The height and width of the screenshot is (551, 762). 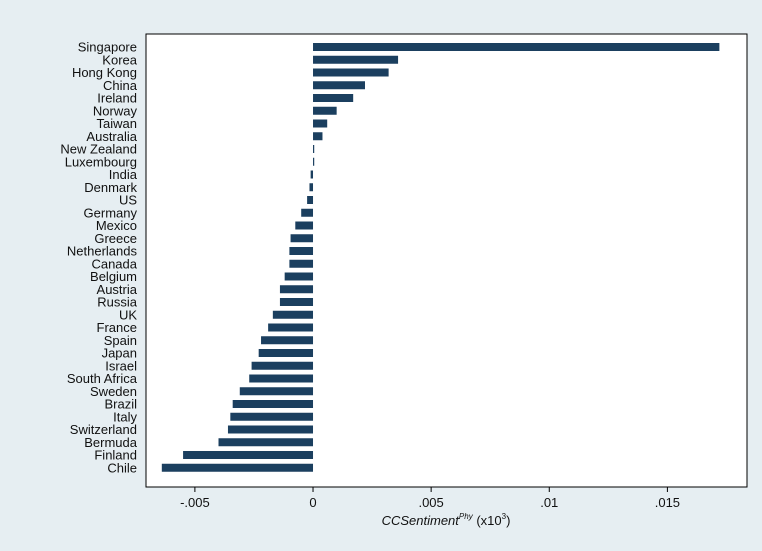 I want to click on category-label-norway: Norway, so click(x=115, y=110).